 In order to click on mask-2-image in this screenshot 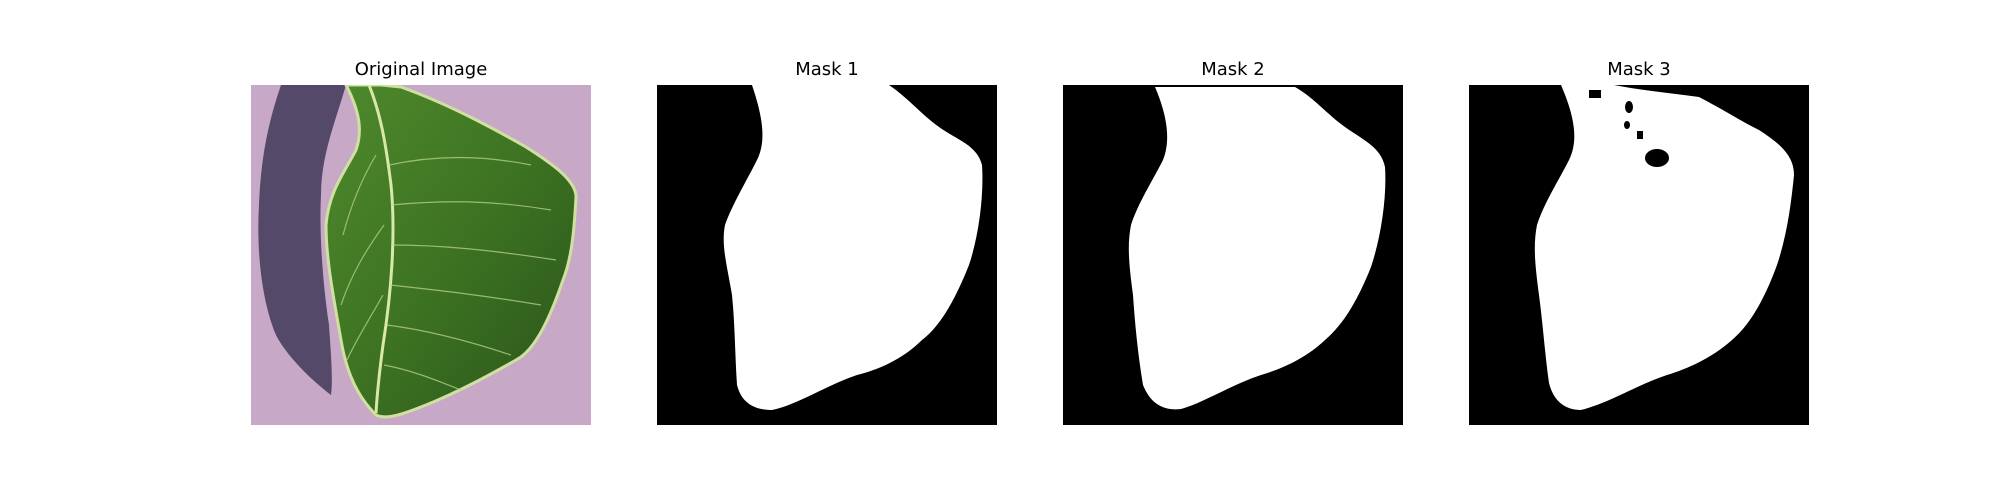, I will do `click(1233, 255)`.